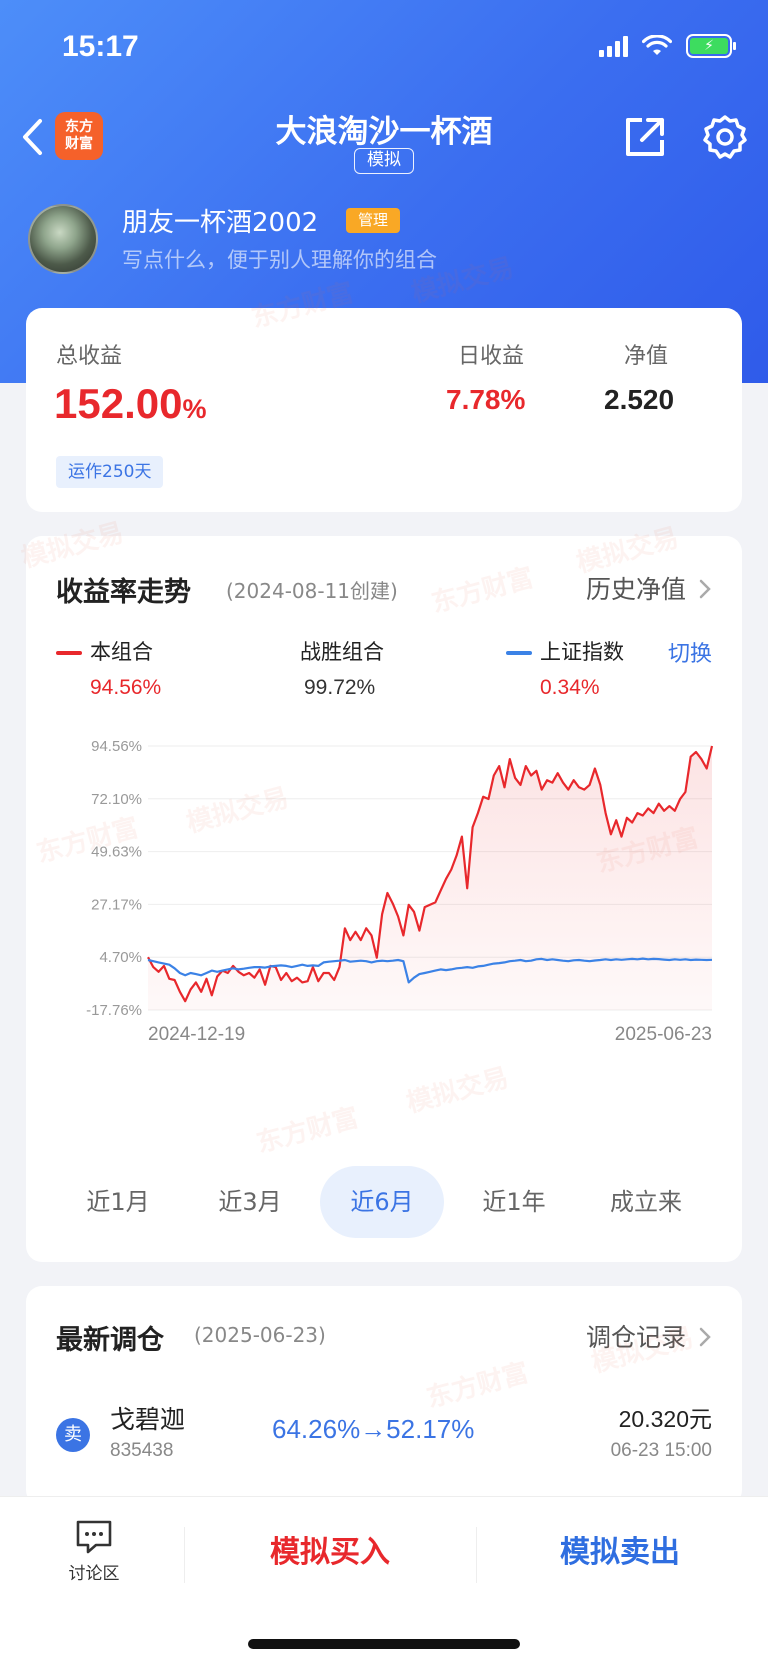 The width and height of the screenshot is (768, 1663). What do you see at coordinates (196, 1034) in the screenshot?
I see `x-tick-label-start: 2024-12-19` at bounding box center [196, 1034].